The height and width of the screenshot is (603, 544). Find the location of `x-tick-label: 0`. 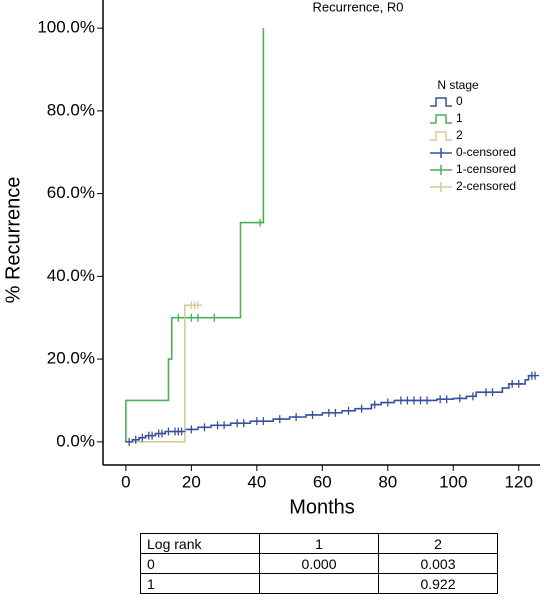

x-tick-label: 0 is located at coordinates (125, 481).